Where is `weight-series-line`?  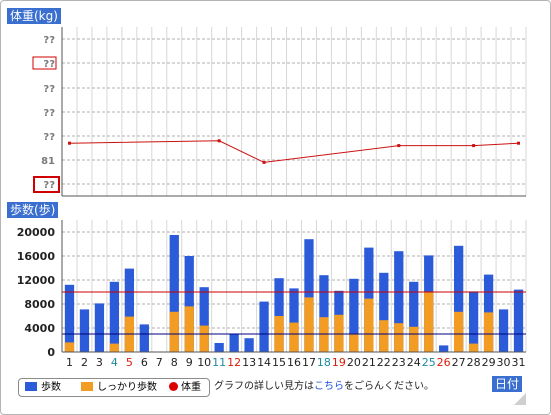 weight-series-line is located at coordinates (294, 151).